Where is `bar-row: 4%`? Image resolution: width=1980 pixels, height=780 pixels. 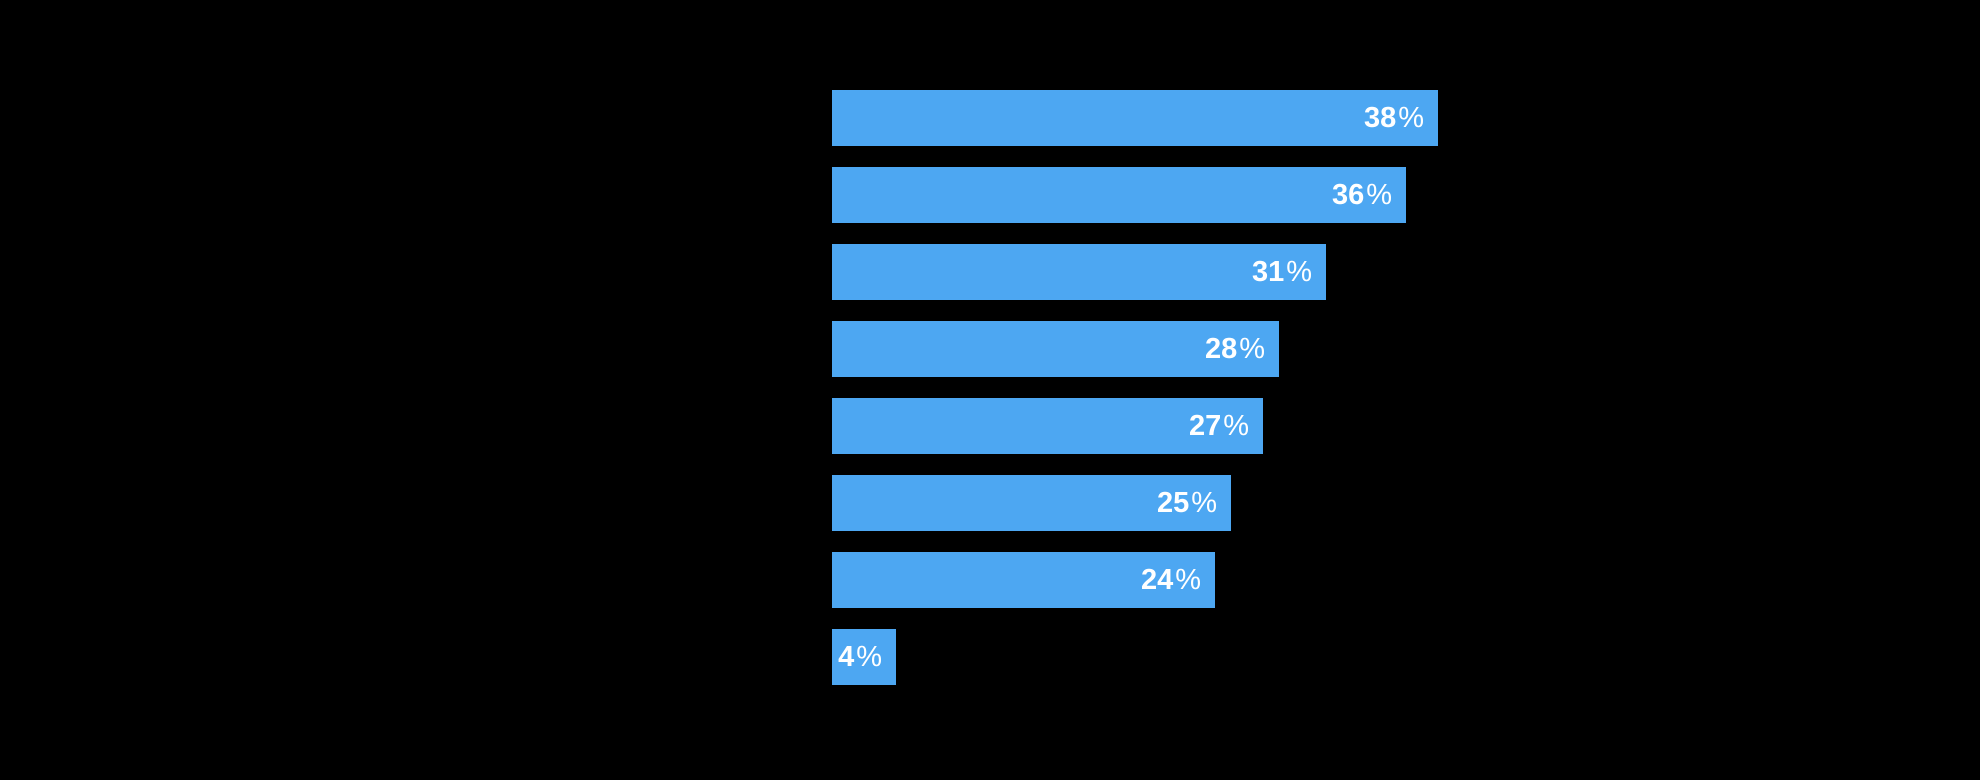
bar-row: 4% is located at coordinates (864, 657).